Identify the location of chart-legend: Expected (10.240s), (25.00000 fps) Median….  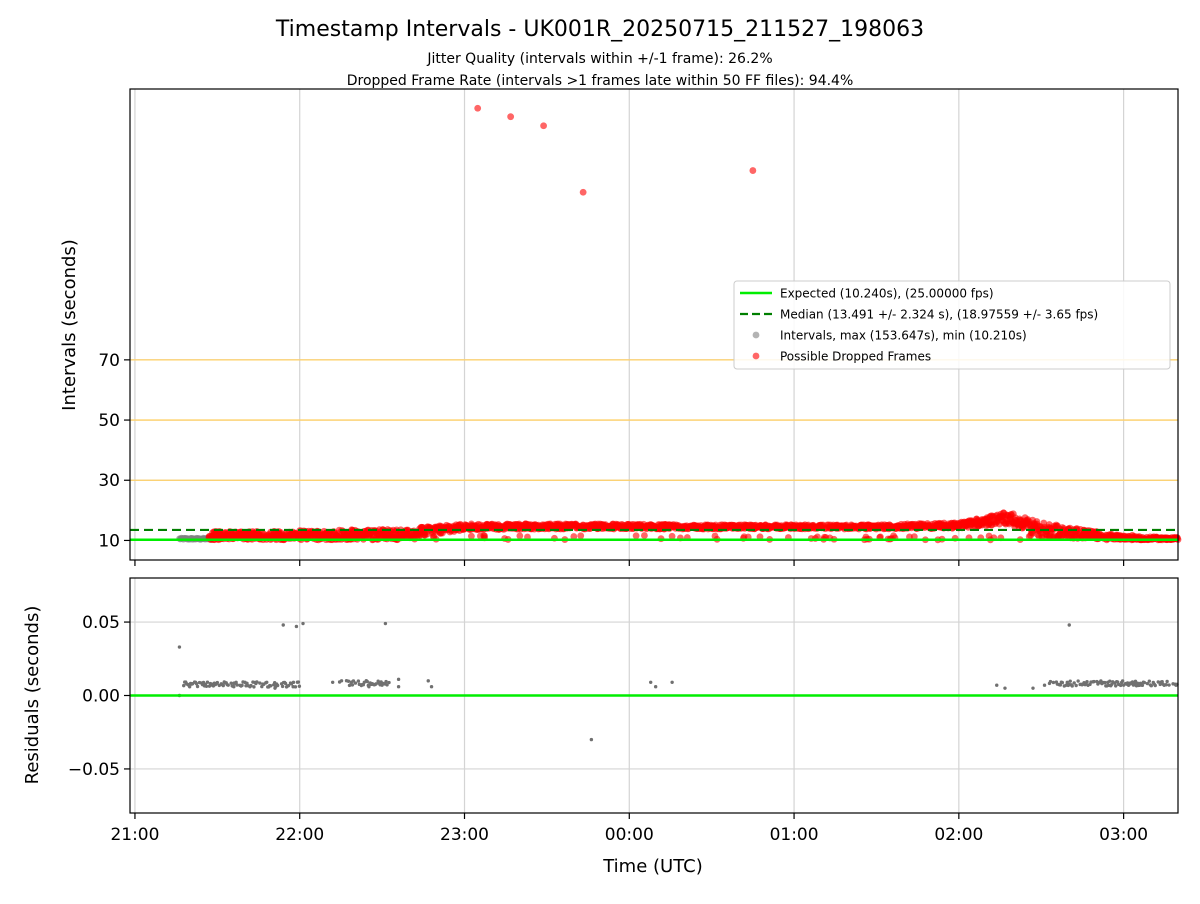
(952, 325).